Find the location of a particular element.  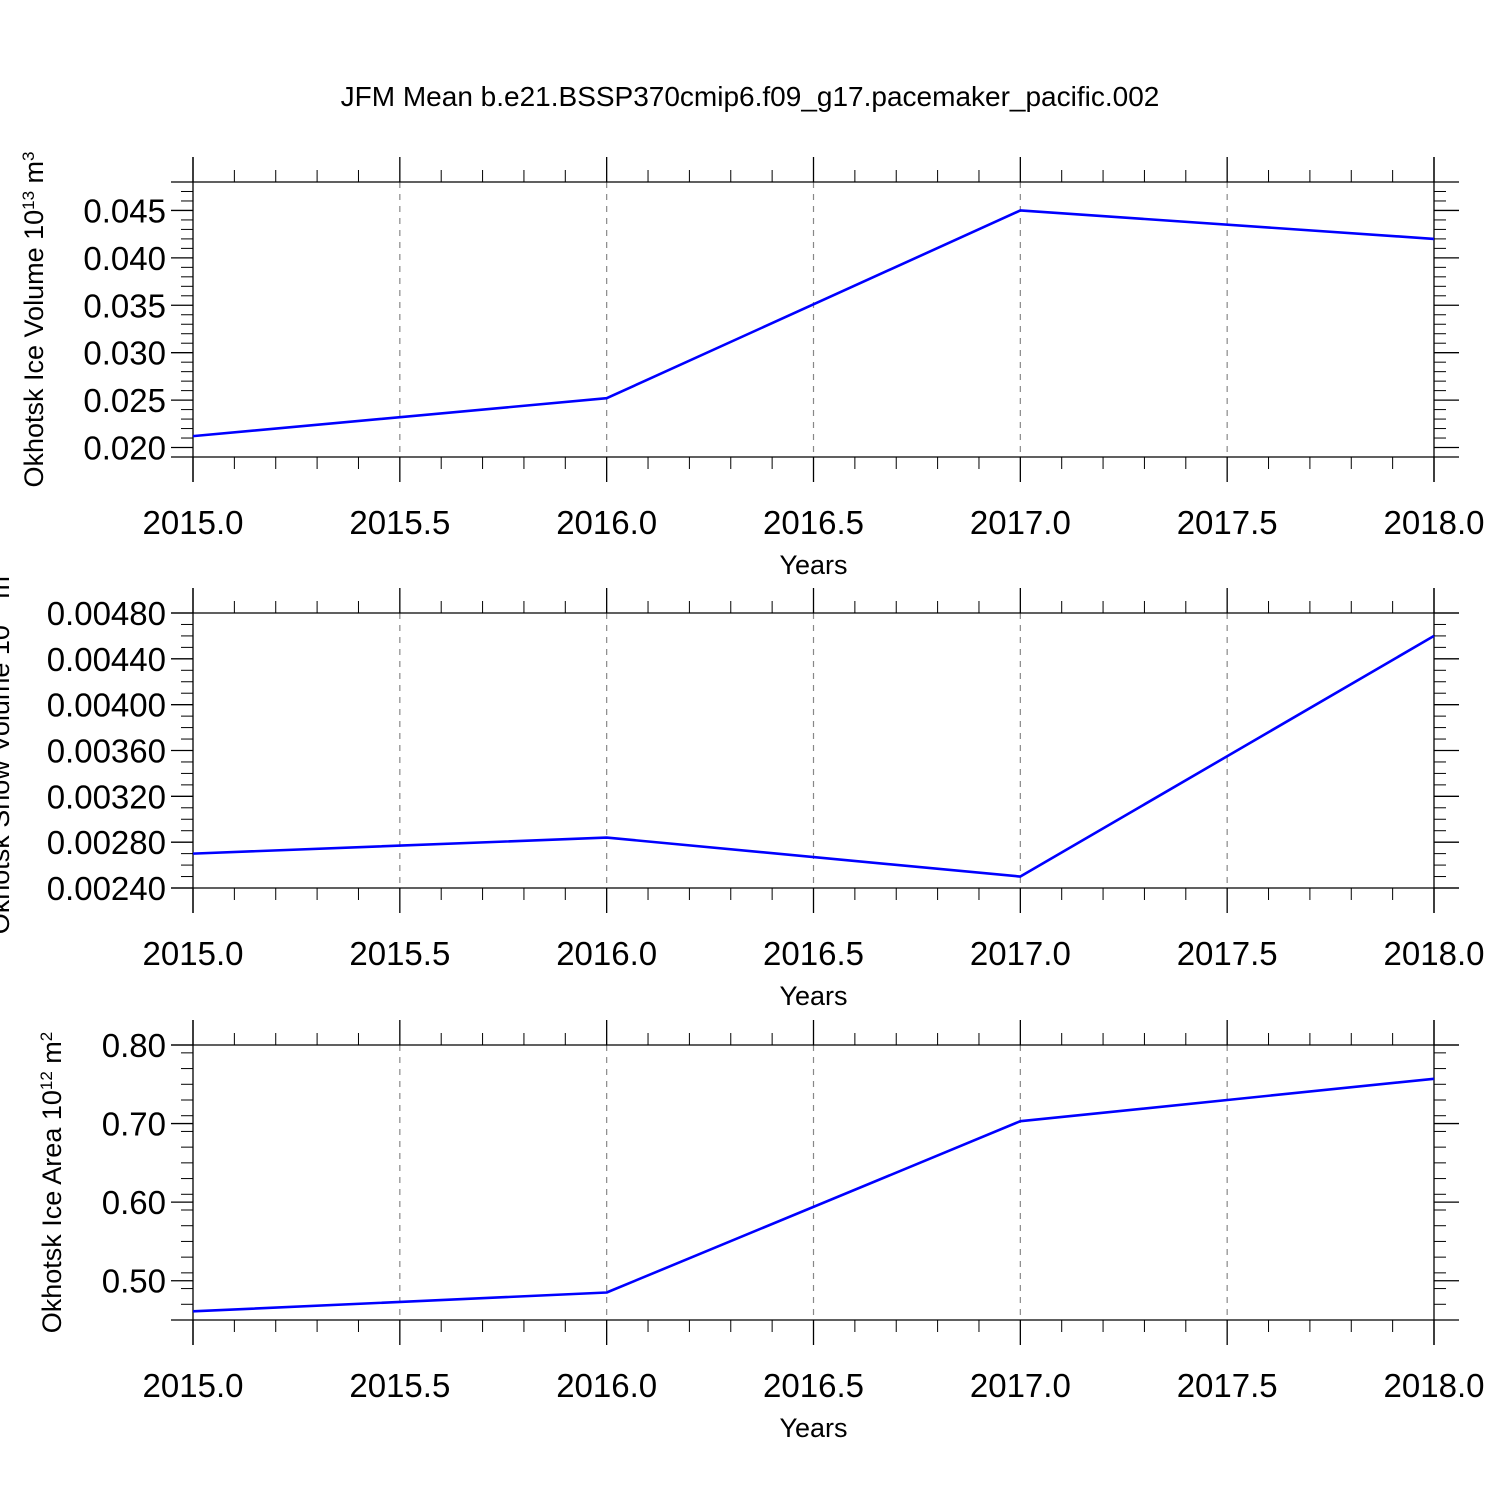

y-tick-label: 0.030 is located at coordinates (124, 353).